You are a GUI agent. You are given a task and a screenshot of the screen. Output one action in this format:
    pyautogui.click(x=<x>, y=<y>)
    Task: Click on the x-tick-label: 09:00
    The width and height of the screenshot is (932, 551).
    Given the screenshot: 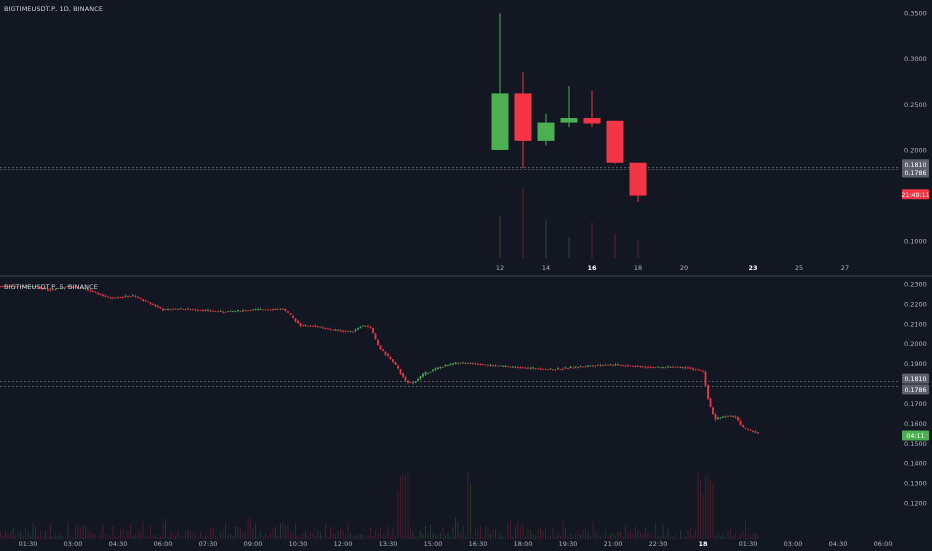 What is the action you would take?
    pyautogui.click(x=253, y=544)
    